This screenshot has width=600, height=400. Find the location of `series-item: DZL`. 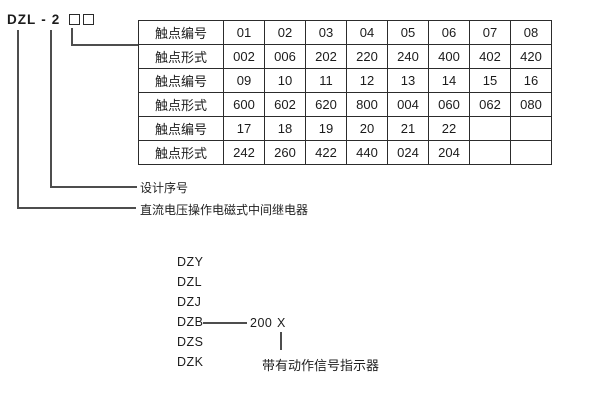

series-item: DZL is located at coordinates (190, 282).